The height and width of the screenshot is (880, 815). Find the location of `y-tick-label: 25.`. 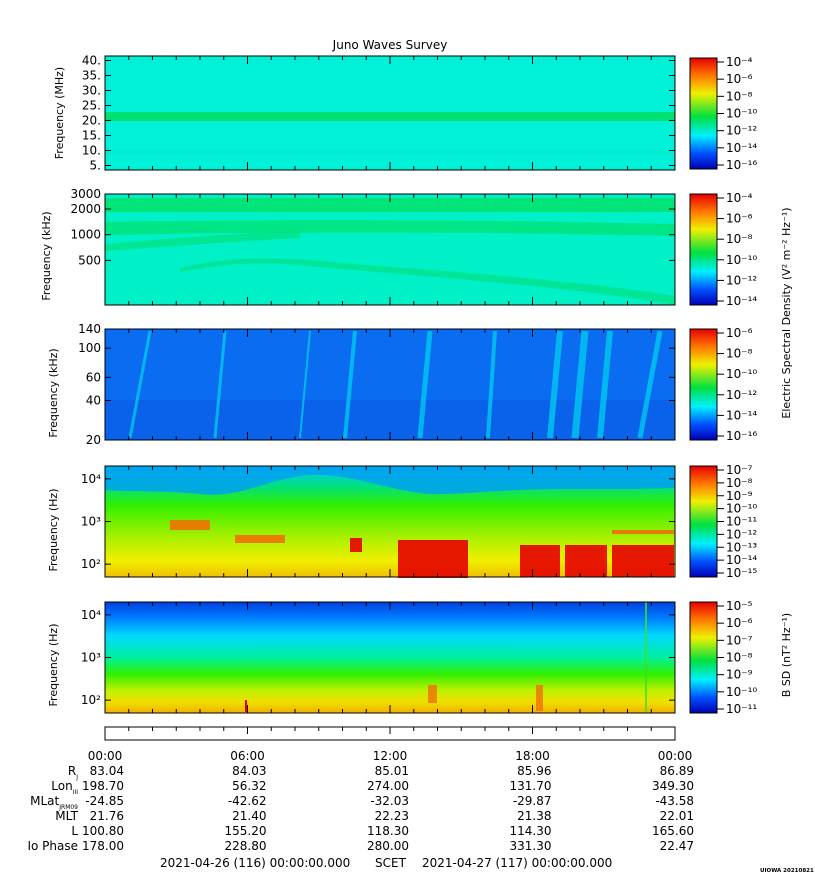

y-tick-label: 25. is located at coordinates (91, 106).